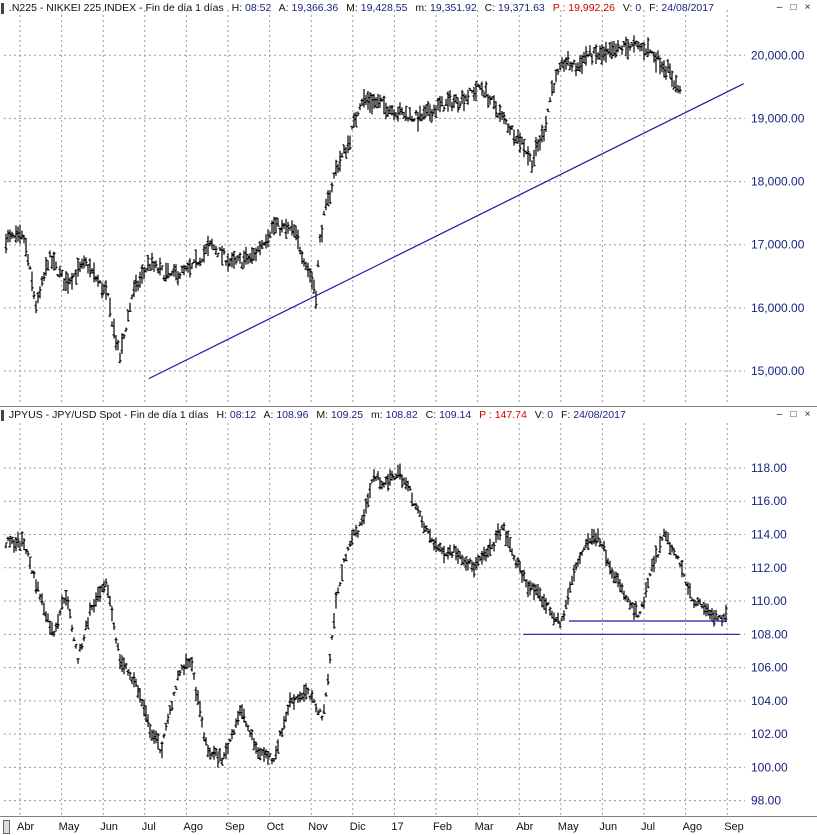  I want to click on p-label: P :, so click(559, 8).